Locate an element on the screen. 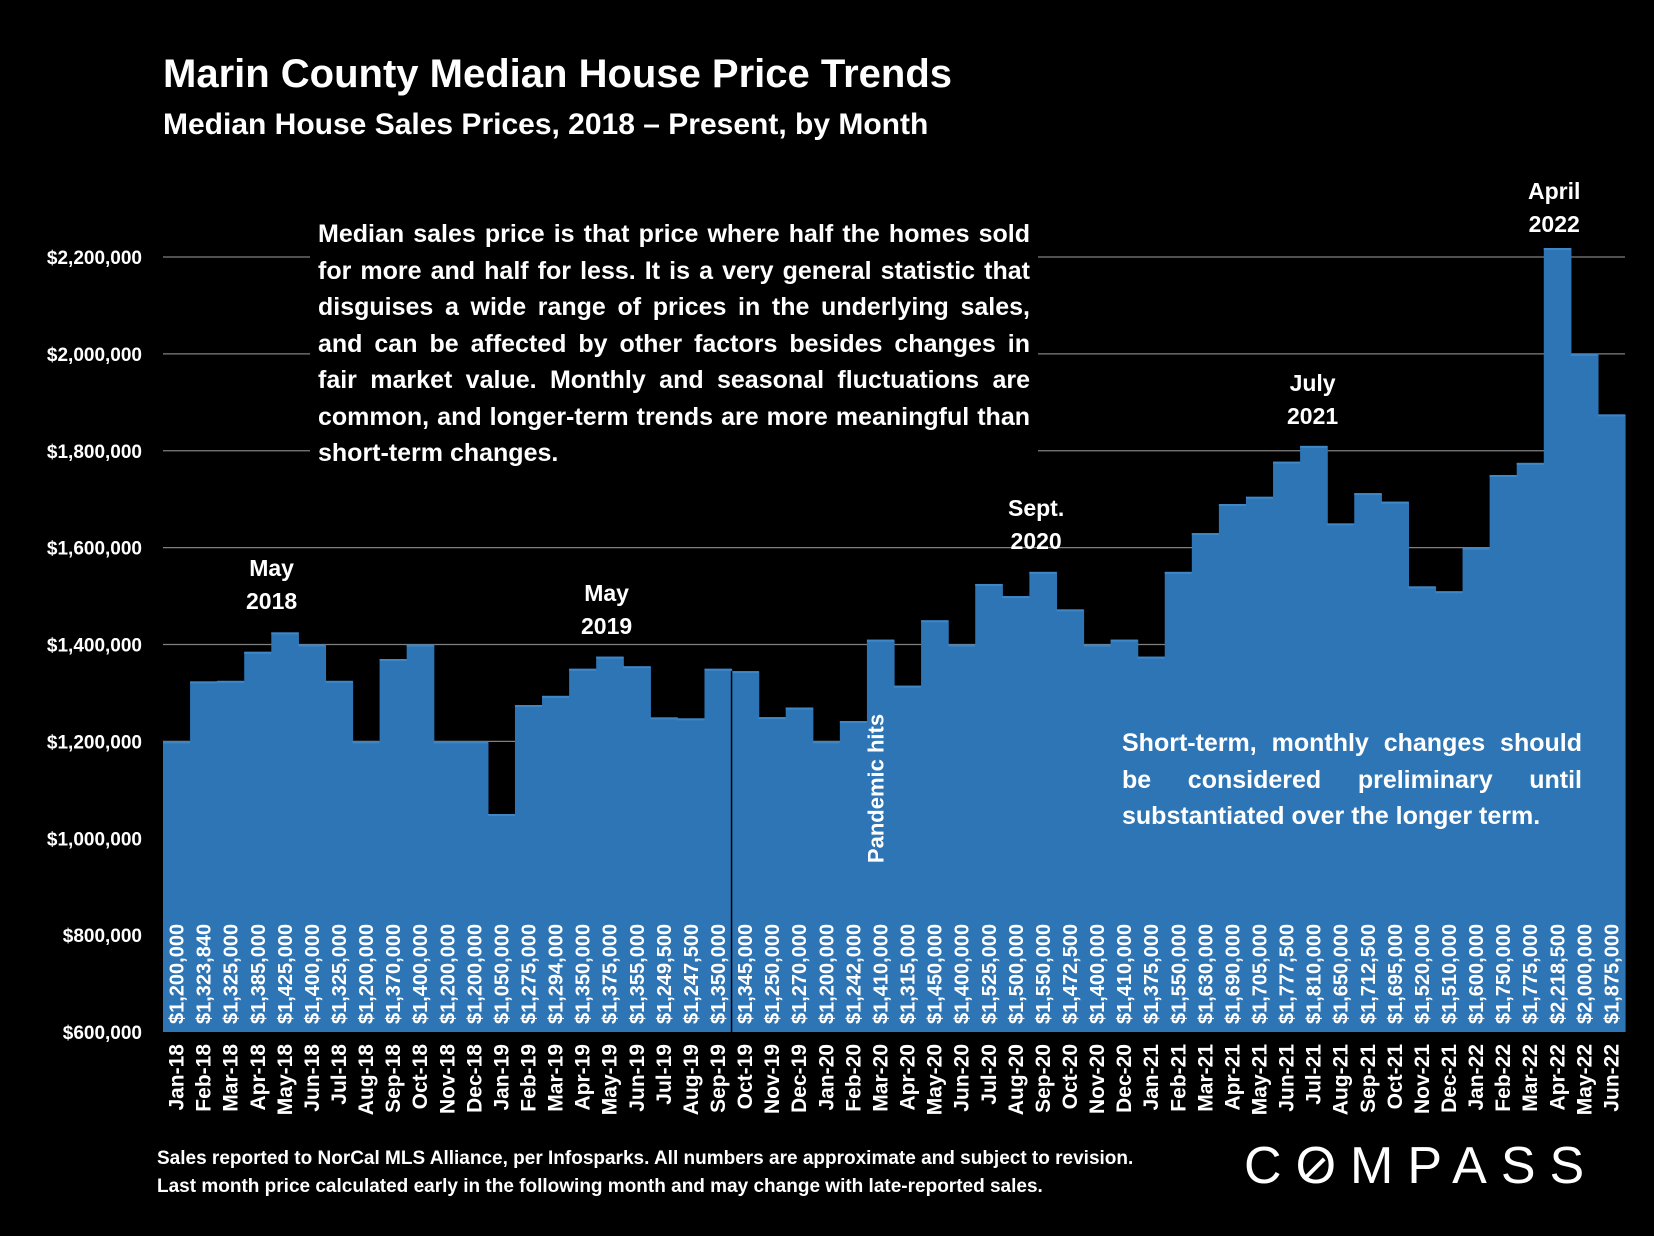 The width and height of the screenshot is (1654, 1236). bar-value-label: $1,249,500 is located at coordinates (665, 974).